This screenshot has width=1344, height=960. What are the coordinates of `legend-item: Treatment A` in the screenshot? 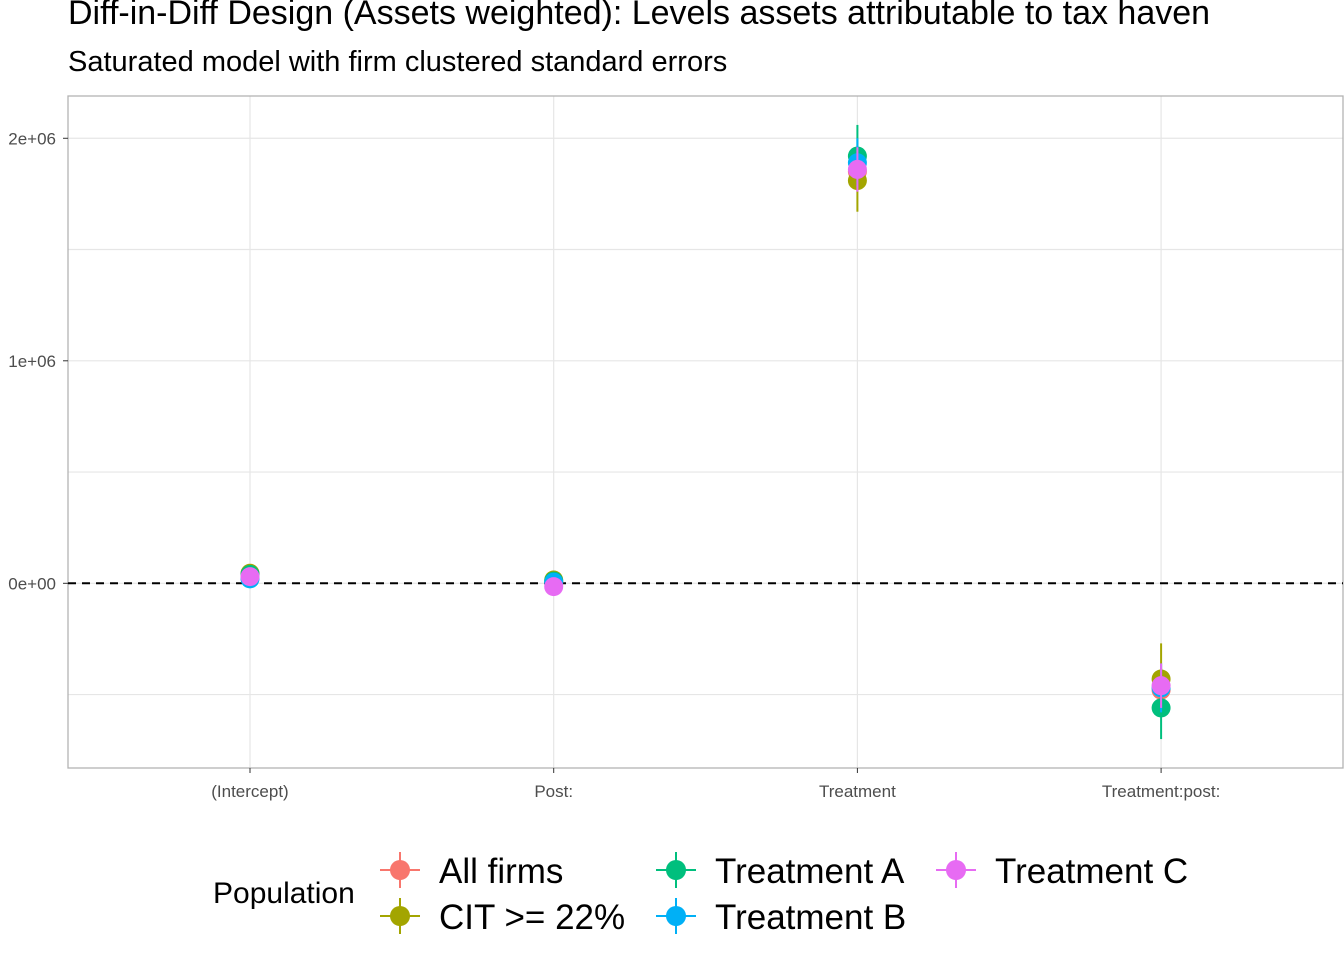 It's located at (780, 871).